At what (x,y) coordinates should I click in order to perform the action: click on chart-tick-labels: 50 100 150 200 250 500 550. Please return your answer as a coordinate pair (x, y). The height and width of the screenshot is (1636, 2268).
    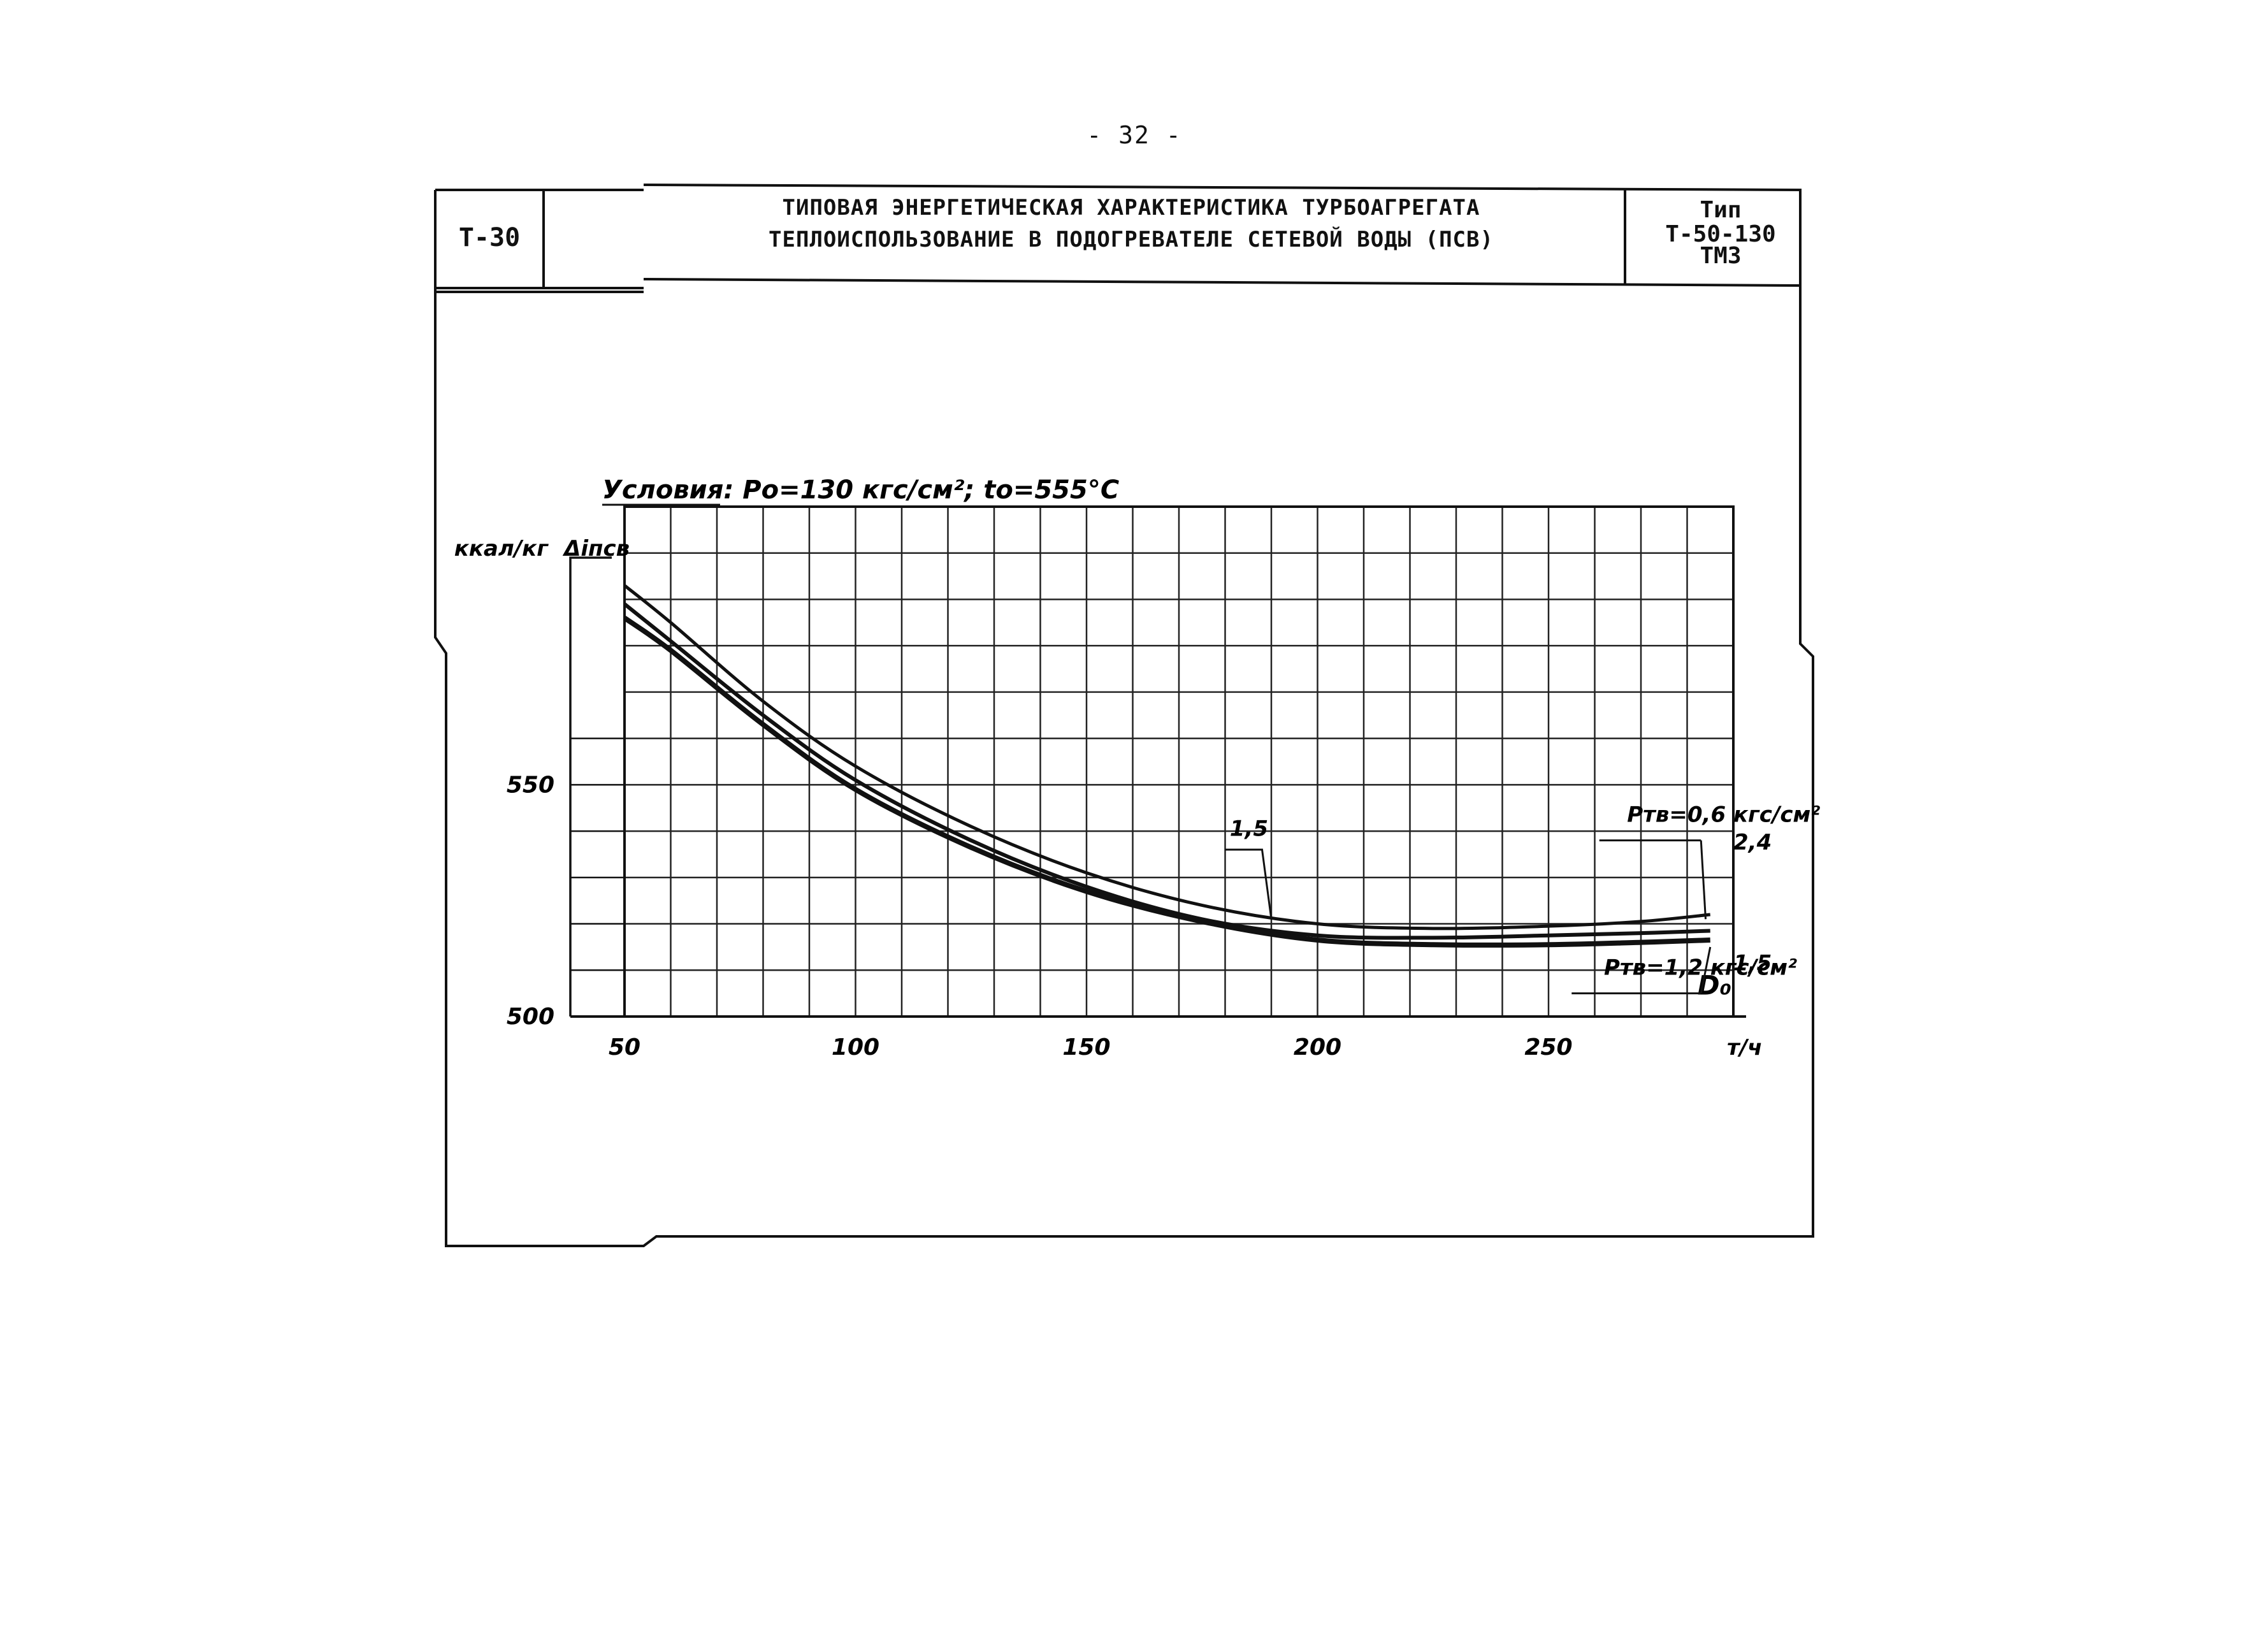
    Looking at the image, I should click on (1040, 916).